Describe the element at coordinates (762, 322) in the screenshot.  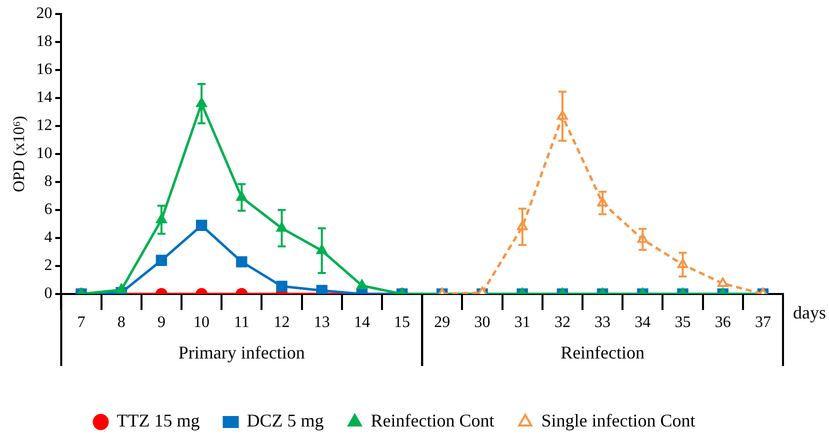
I see `x-tick-label: 37` at that location.